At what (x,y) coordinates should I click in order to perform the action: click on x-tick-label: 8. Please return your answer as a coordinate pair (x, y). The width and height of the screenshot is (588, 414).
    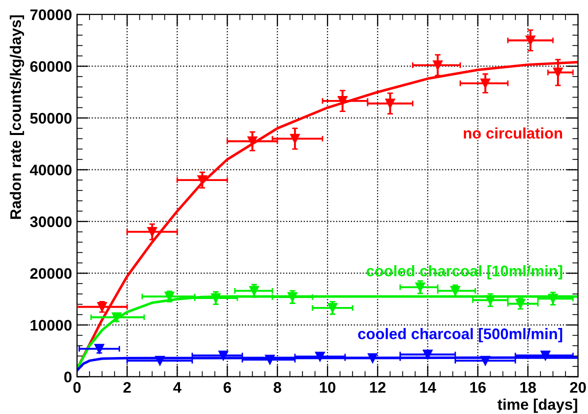
    Looking at the image, I should click on (278, 387).